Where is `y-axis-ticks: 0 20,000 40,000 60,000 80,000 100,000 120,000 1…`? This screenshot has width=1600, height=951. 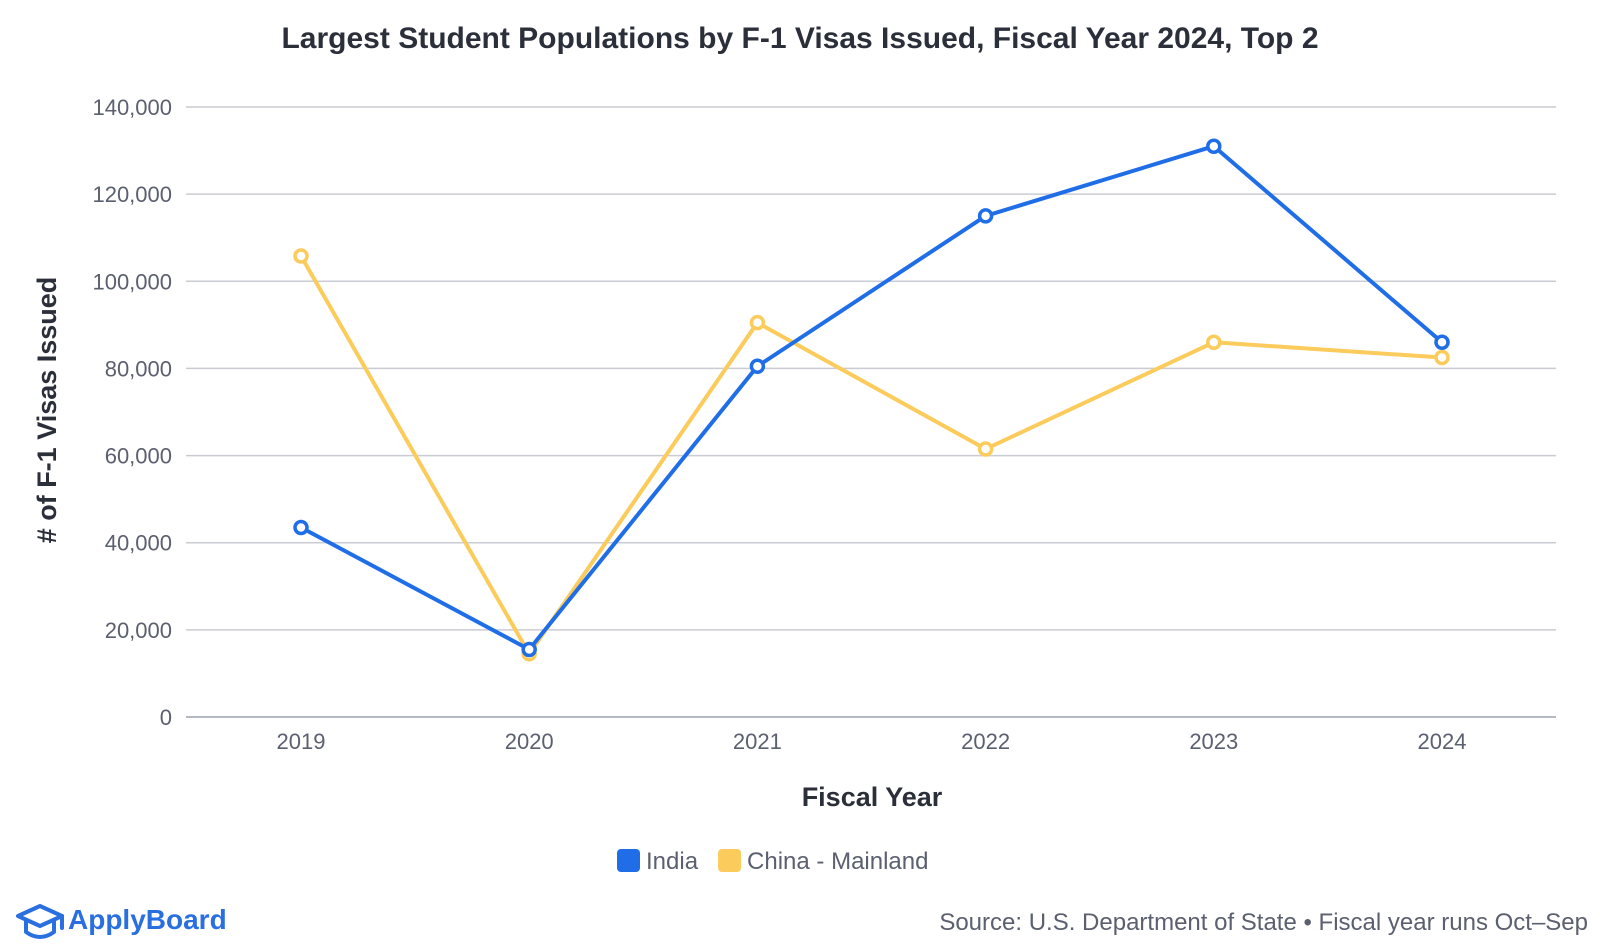 y-axis-ticks: 0 20,000 40,000 60,000 80,000 100,000 120,000 1… is located at coordinates (132, 412).